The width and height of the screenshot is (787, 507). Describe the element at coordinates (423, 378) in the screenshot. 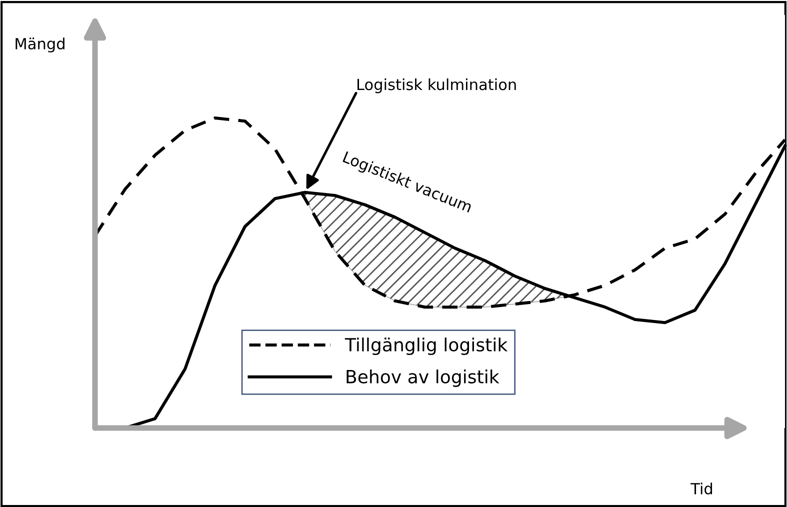

I see `legend-label: Behov av logistik` at that location.